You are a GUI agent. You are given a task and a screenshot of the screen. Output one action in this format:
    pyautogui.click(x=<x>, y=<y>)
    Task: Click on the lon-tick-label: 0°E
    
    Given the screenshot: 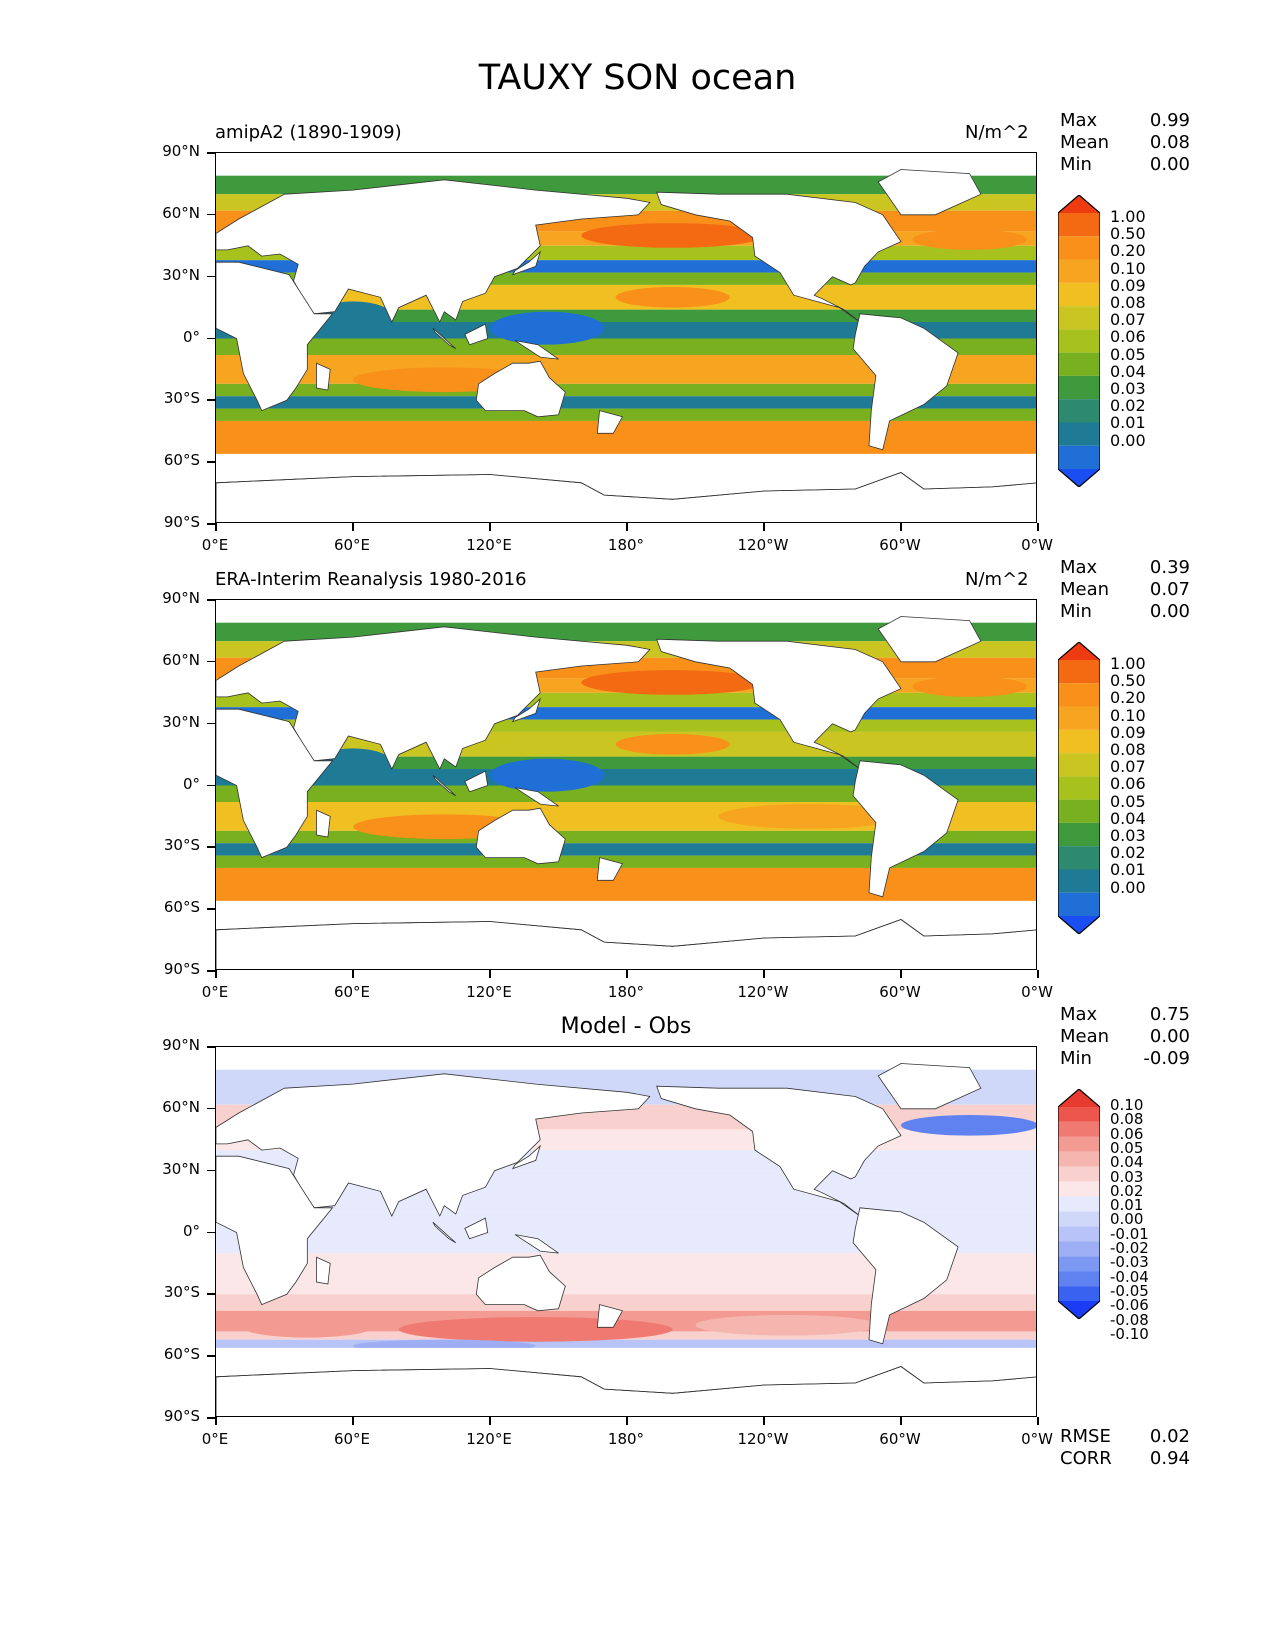 What is the action you would take?
    pyautogui.click(x=215, y=545)
    